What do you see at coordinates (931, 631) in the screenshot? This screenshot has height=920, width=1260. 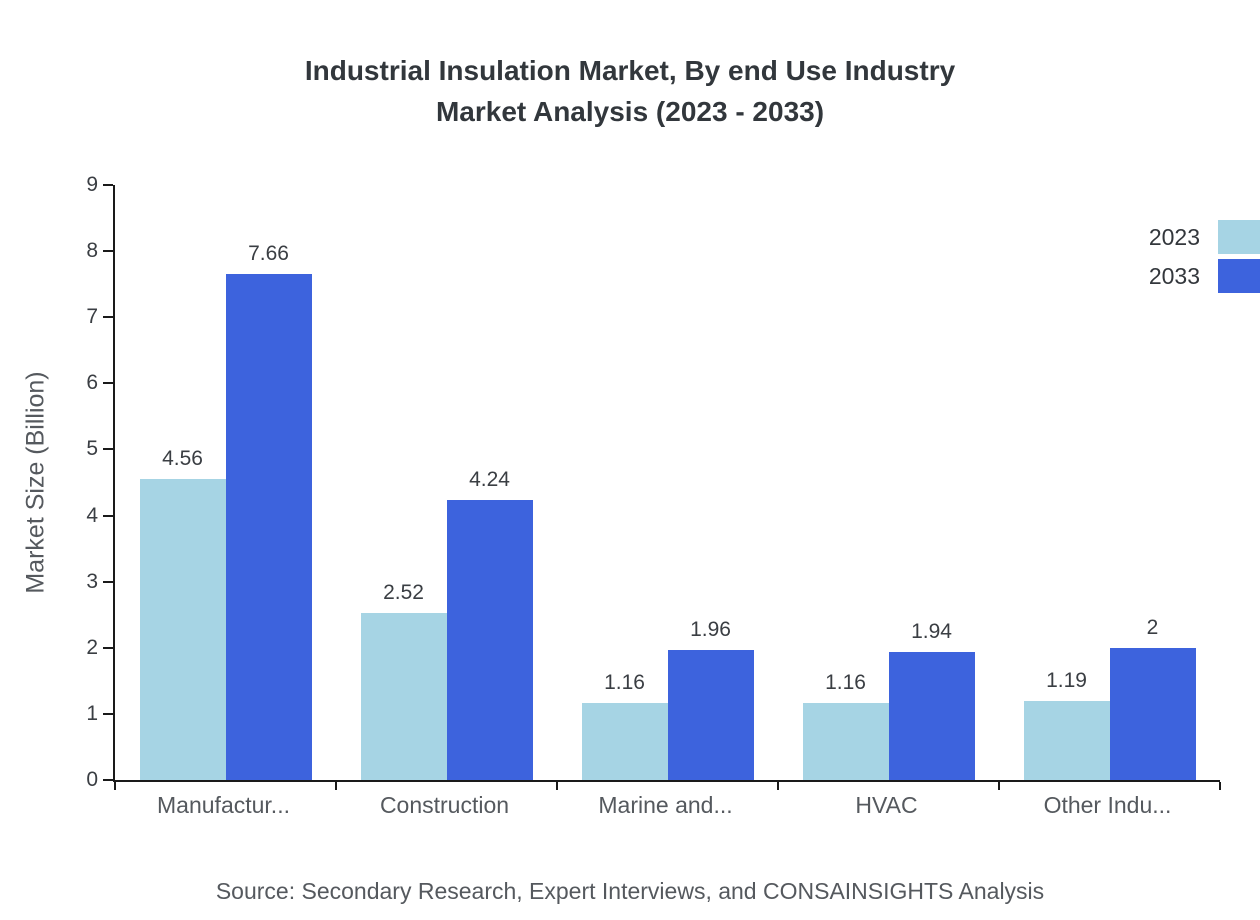 I see `bar-value-label: 1.94` at bounding box center [931, 631].